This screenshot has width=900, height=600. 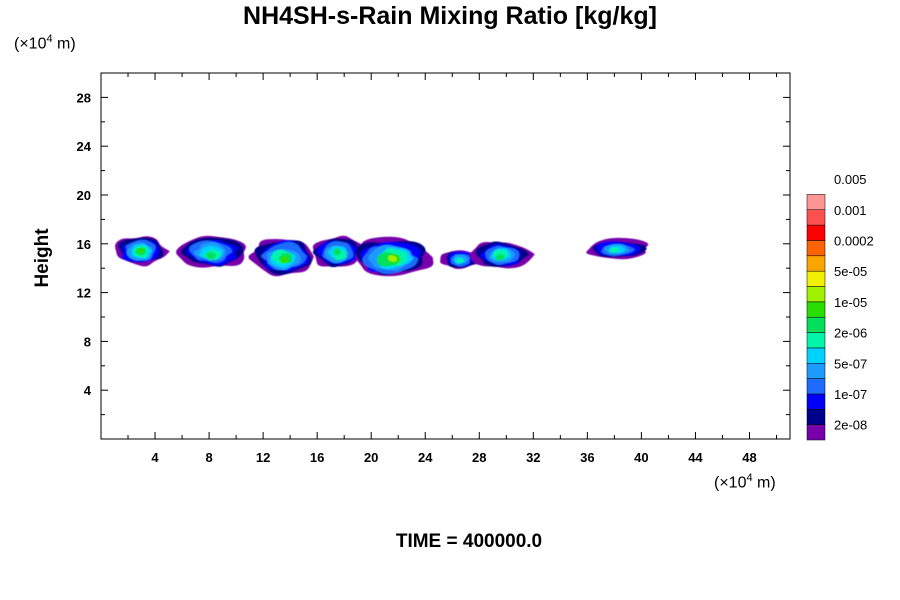 I want to click on colorbar-label: 2e-08, so click(x=850, y=425).